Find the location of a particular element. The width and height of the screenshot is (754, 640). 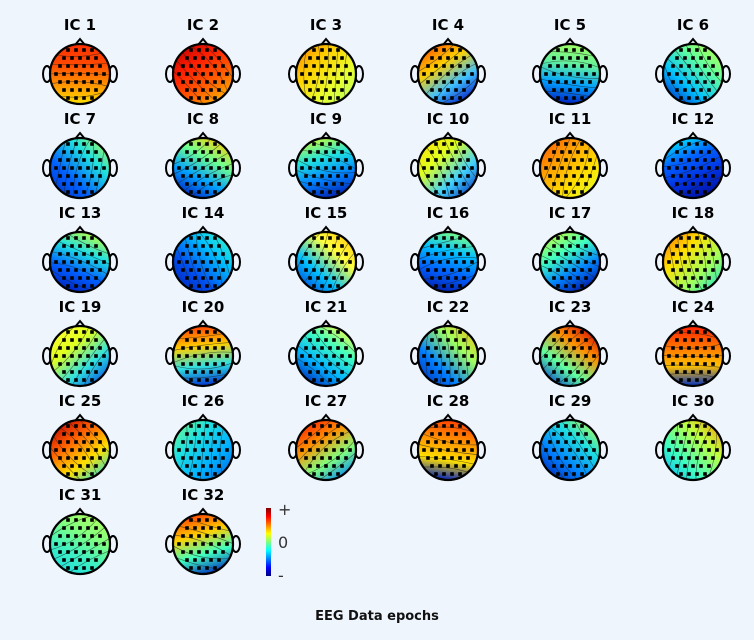

component-map: IC 14 is located at coordinates (203, 250).